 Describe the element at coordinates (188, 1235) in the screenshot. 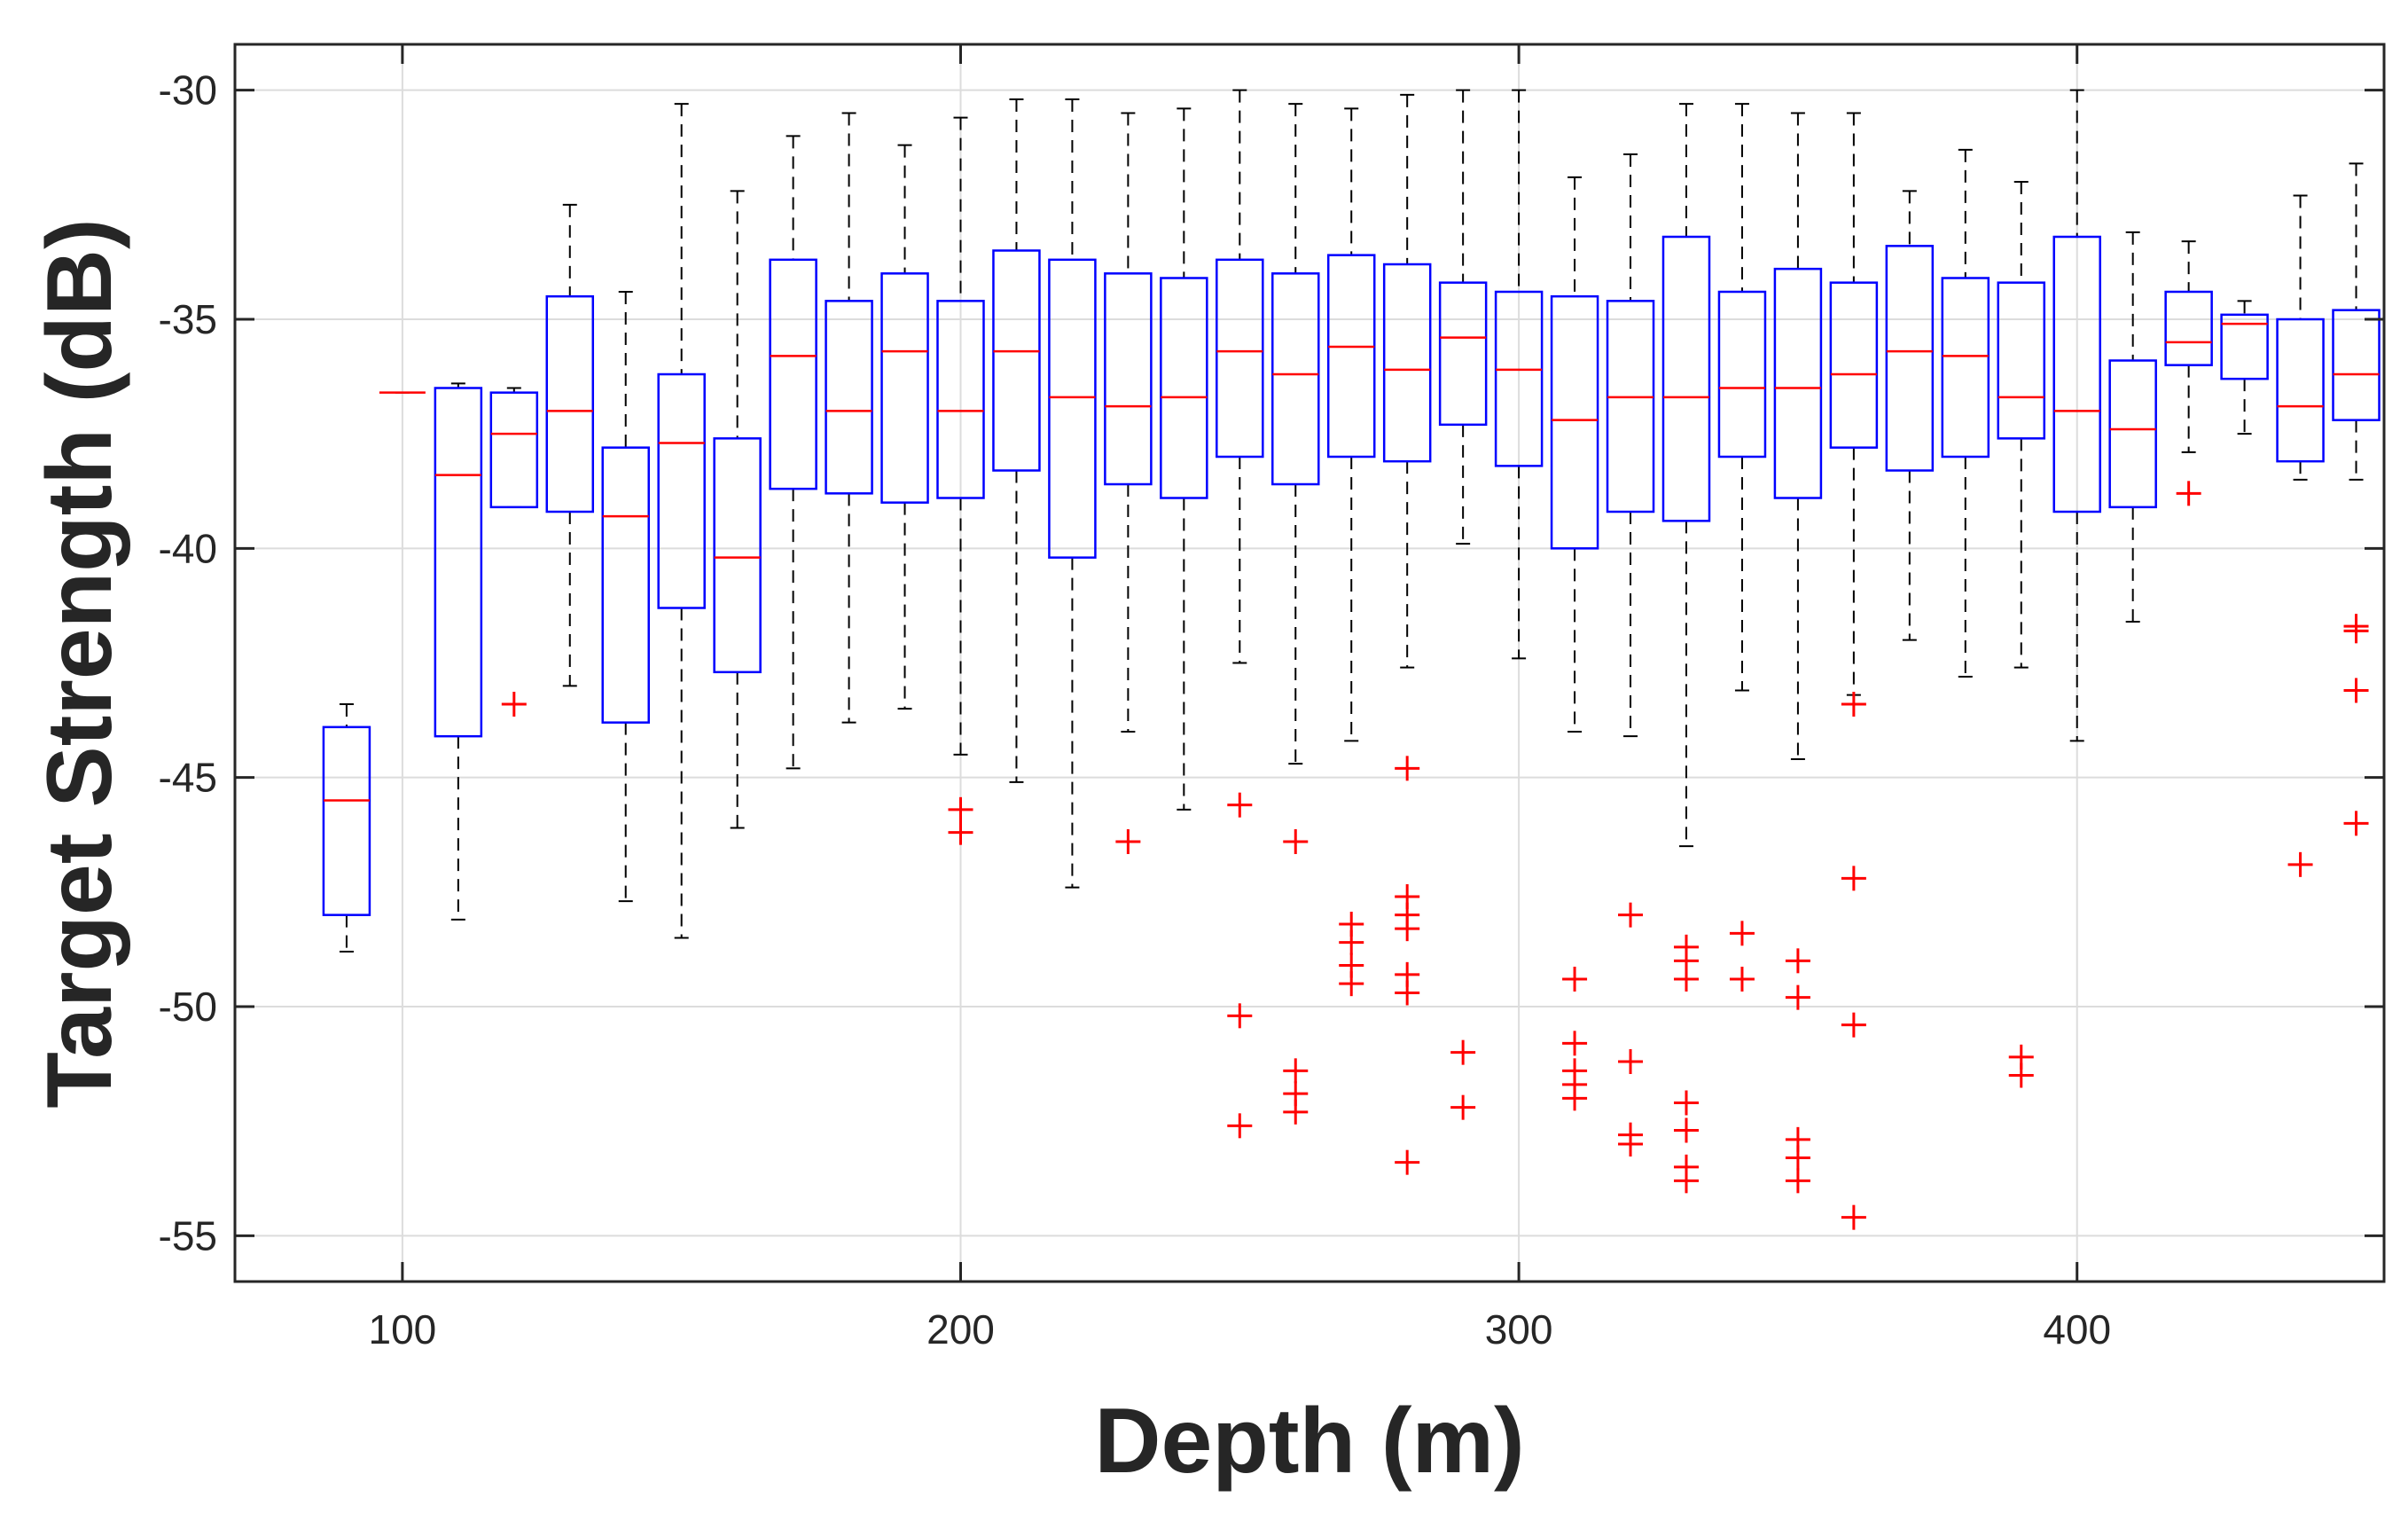

I see `y-tick-label: -55` at that location.